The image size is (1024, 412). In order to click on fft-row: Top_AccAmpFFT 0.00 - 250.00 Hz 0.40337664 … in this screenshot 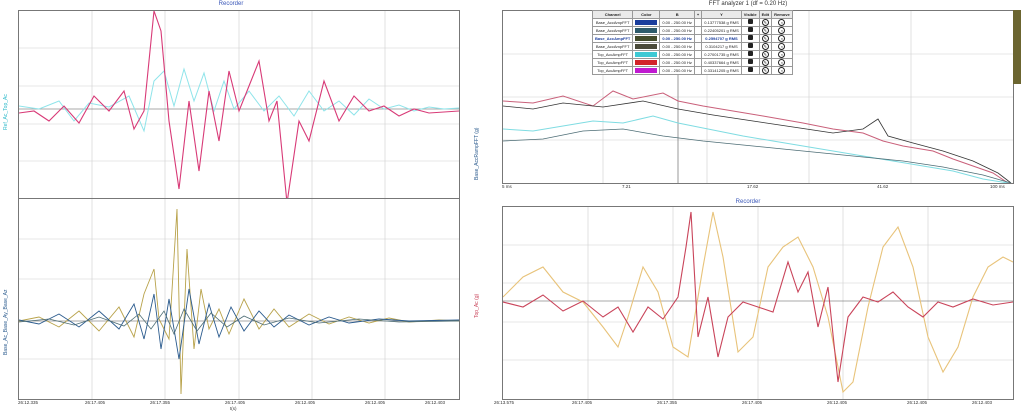, I will do `click(692, 62)`.